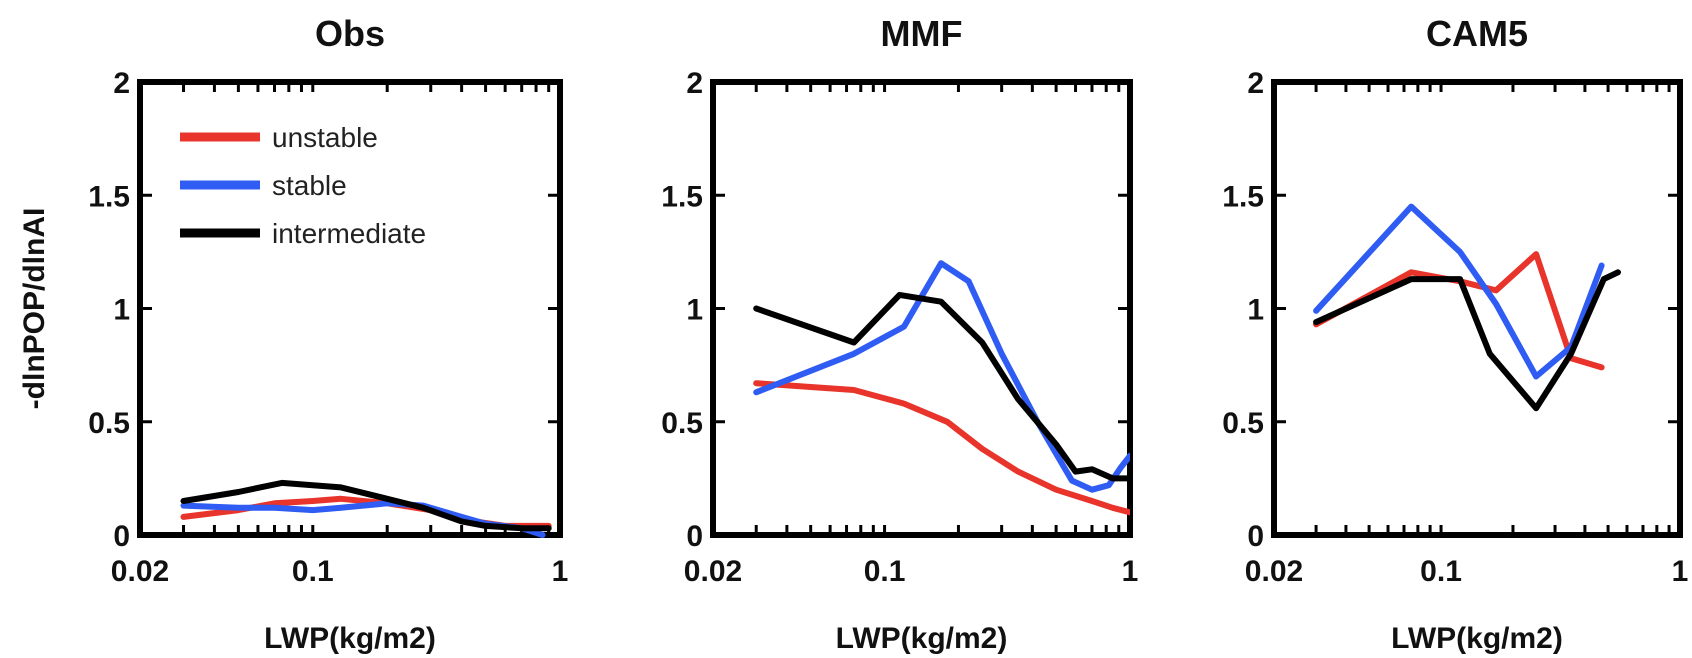  Describe the element at coordinates (1477, 33) in the screenshot. I see `chart-title: CAM5` at that location.